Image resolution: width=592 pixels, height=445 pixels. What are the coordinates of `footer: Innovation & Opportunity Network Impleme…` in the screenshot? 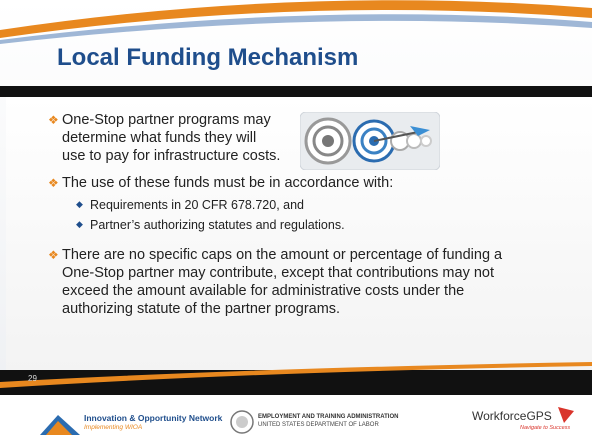 It's located at (296, 420).